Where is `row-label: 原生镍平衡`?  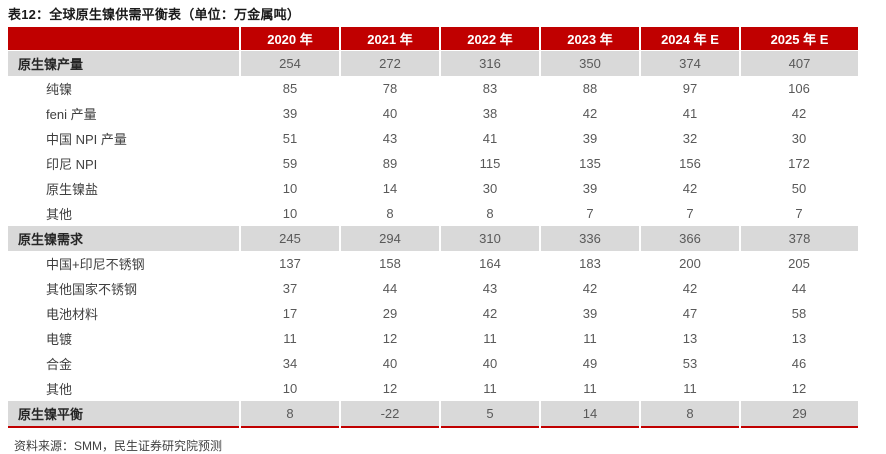
row-label: 原生镍平衡 is located at coordinates (124, 414).